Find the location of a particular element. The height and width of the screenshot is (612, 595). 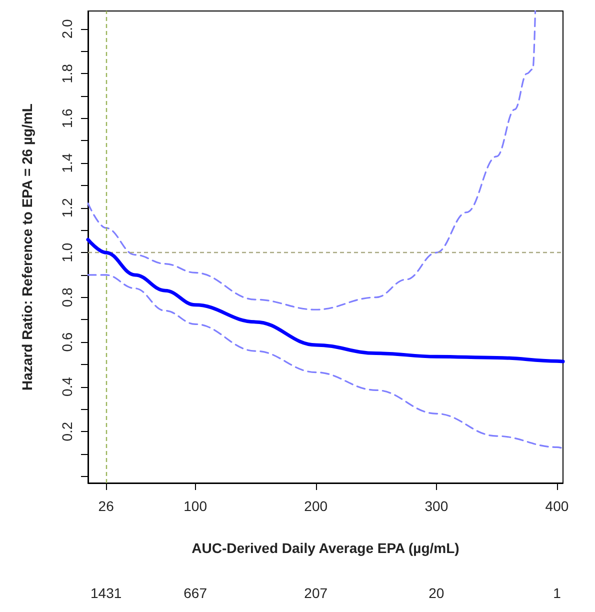

y-tick-label: 2.0 is located at coordinates (67, 28).